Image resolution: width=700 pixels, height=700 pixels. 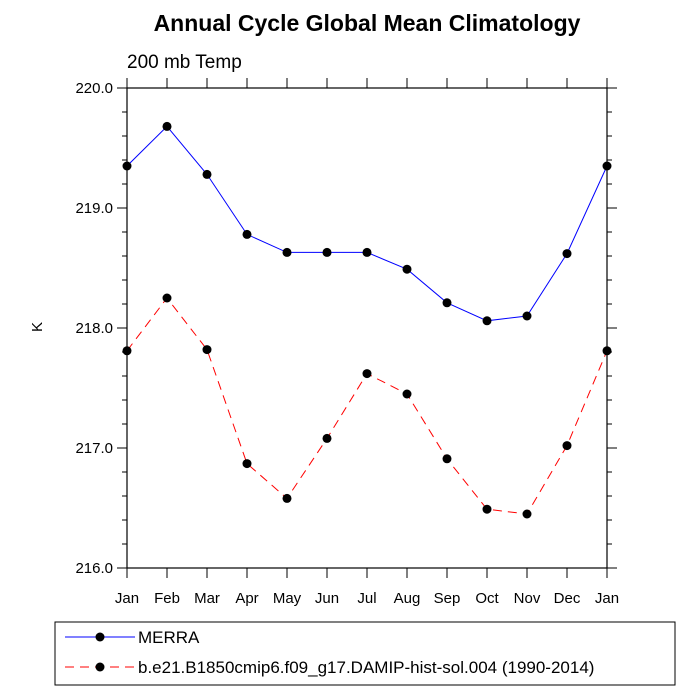 What do you see at coordinates (367, 23) in the screenshot?
I see `chart-title: Annual Cycle Global Mean Climatology` at bounding box center [367, 23].